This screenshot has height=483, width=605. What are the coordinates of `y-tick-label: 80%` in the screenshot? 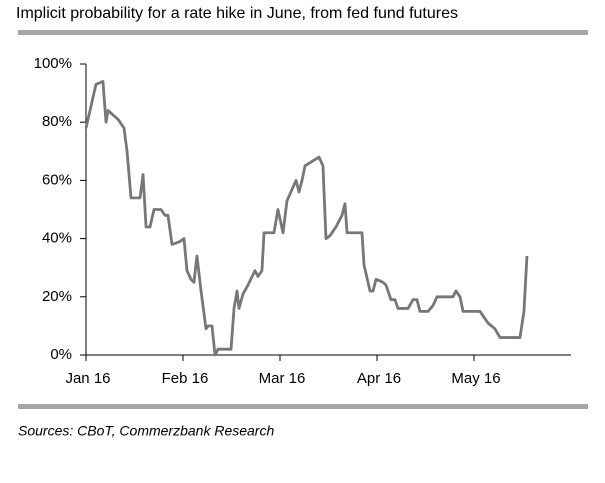 It's located at (57, 121).